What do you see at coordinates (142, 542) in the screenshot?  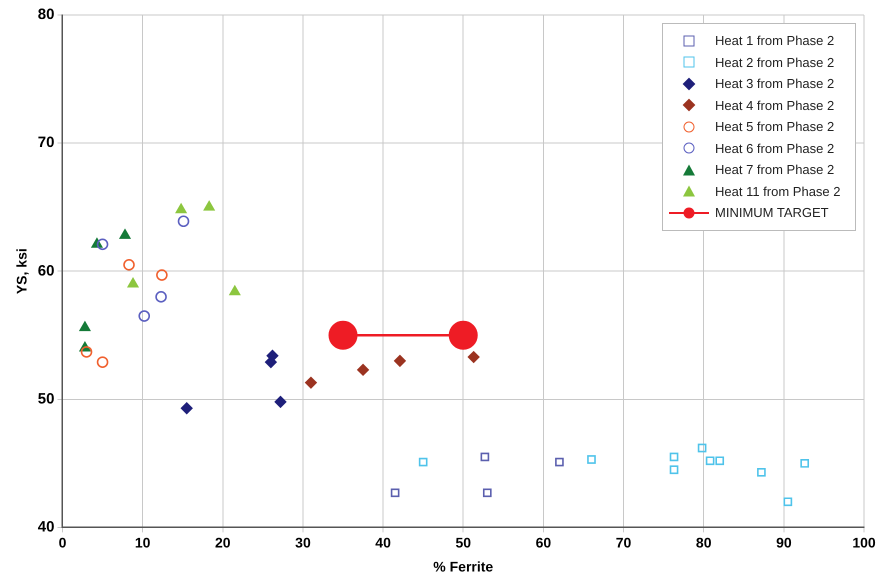 I see `x-tick-label: 10` at bounding box center [142, 542].